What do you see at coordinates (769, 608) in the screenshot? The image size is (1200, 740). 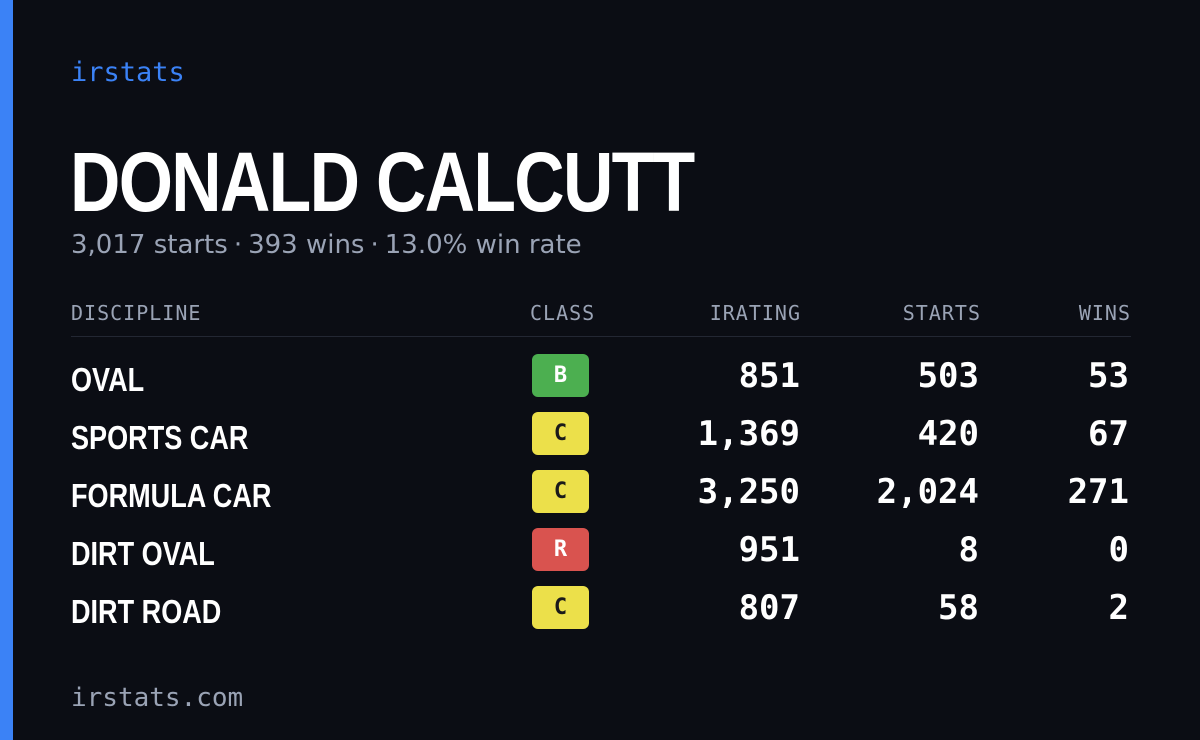 I see `irating-value: 807` at bounding box center [769, 608].